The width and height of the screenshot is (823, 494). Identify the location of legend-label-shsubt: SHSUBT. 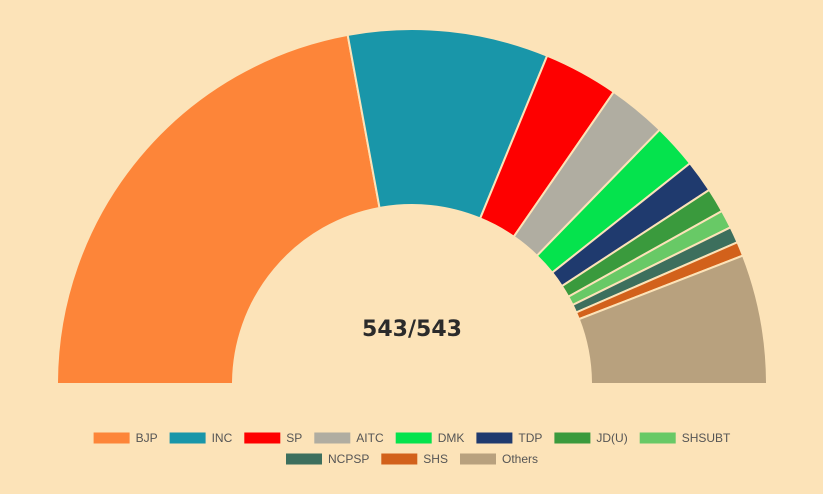
(706, 438).